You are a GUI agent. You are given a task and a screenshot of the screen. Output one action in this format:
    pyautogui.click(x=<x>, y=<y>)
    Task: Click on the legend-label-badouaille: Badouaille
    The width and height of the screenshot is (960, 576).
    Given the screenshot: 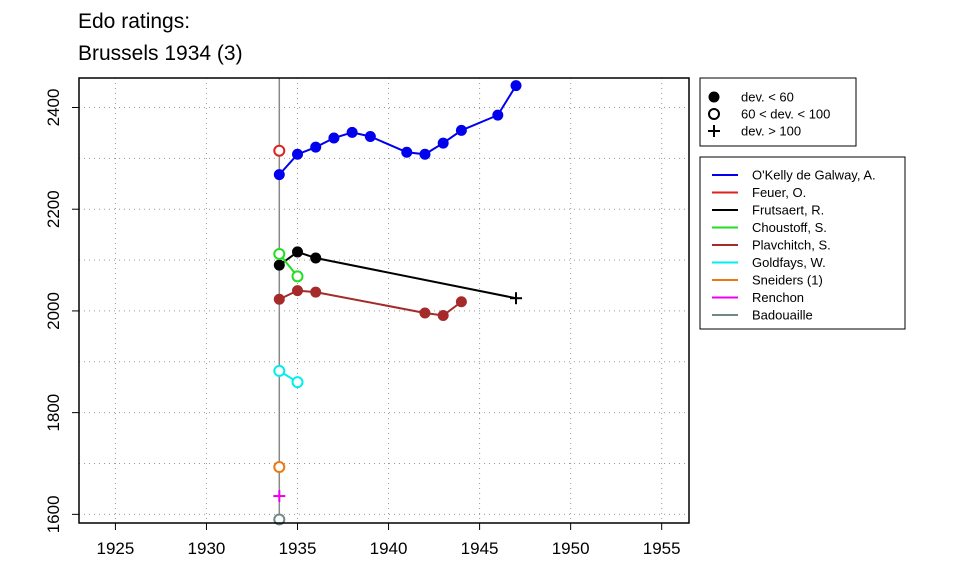 What is the action you would take?
    pyautogui.click(x=782, y=315)
    